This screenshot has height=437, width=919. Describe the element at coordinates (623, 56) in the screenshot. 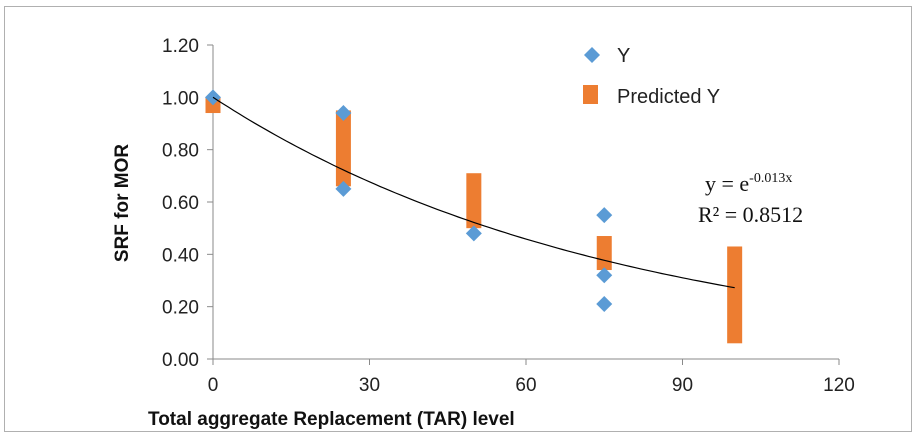

I see `legend-label-y: Y` at that location.